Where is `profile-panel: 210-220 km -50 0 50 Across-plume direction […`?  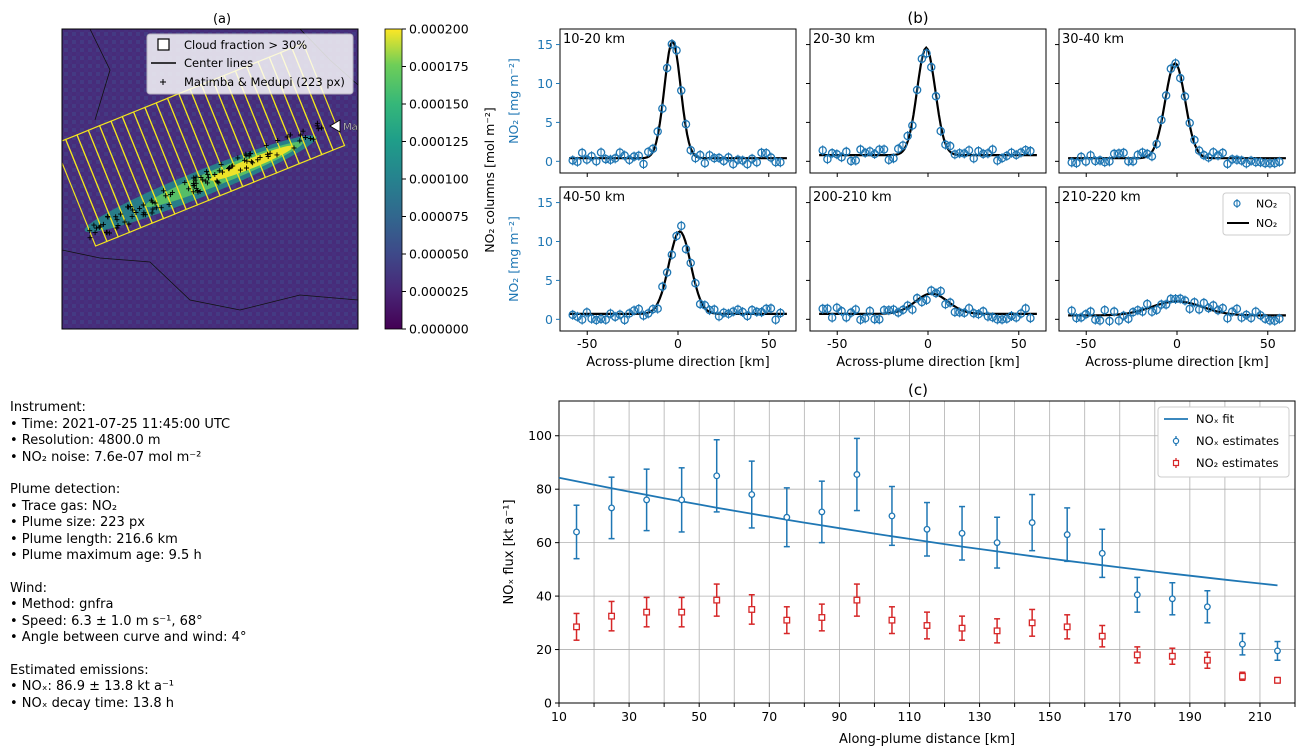
profile-panel: 210-220 km -50 0 50 Across-plume direction [… is located at coordinates (1175, 278).